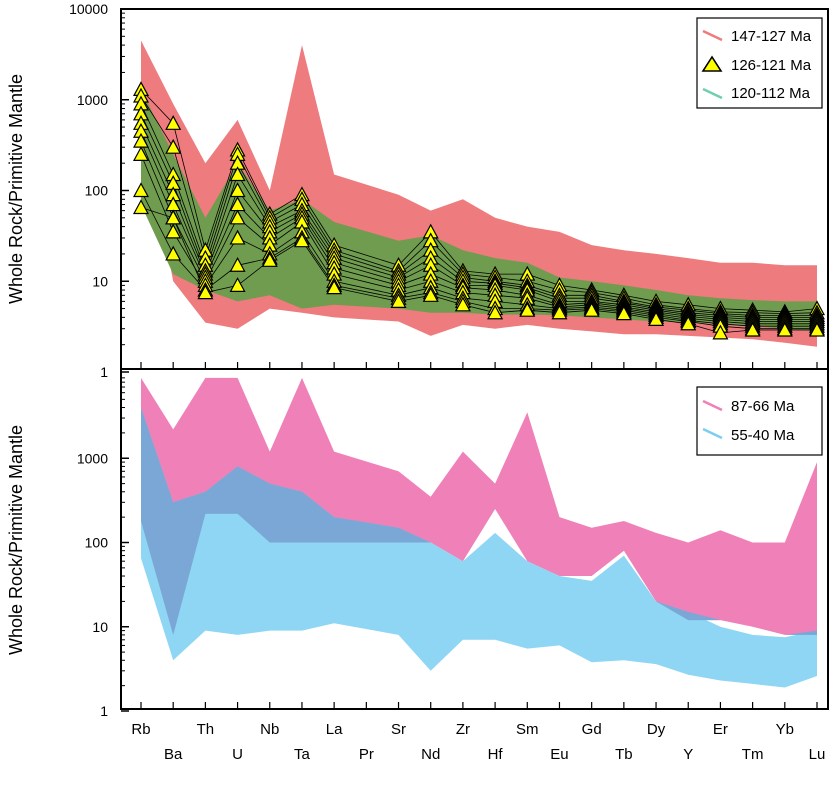  What do you see at coordinates (688, 323) in the screenshot?
I see `sample-marker-10-y` at bounding box center [688, 323].